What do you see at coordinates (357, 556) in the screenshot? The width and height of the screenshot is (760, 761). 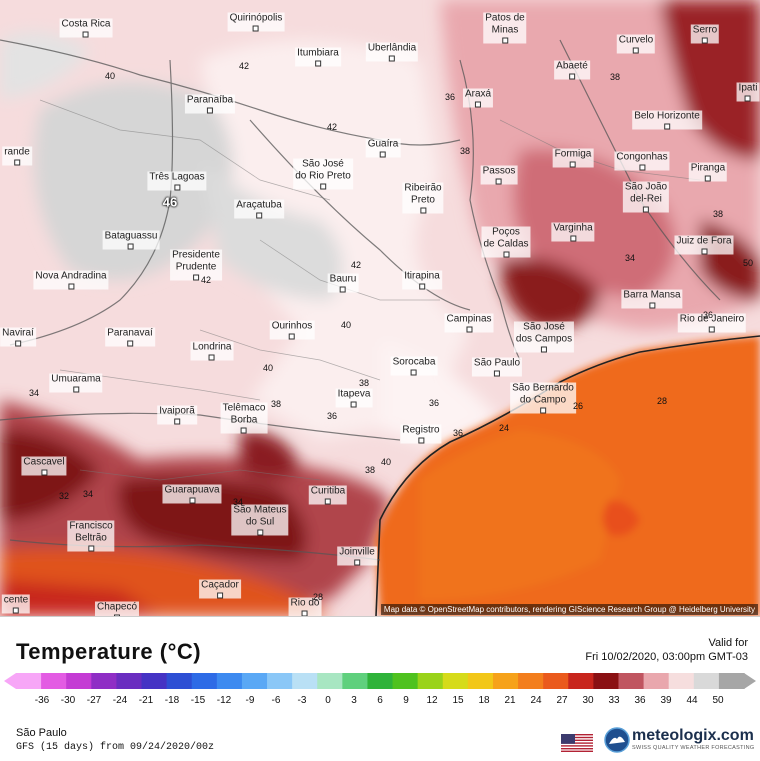 I see `city-label: Joinville` at bounding box center [357, 556].